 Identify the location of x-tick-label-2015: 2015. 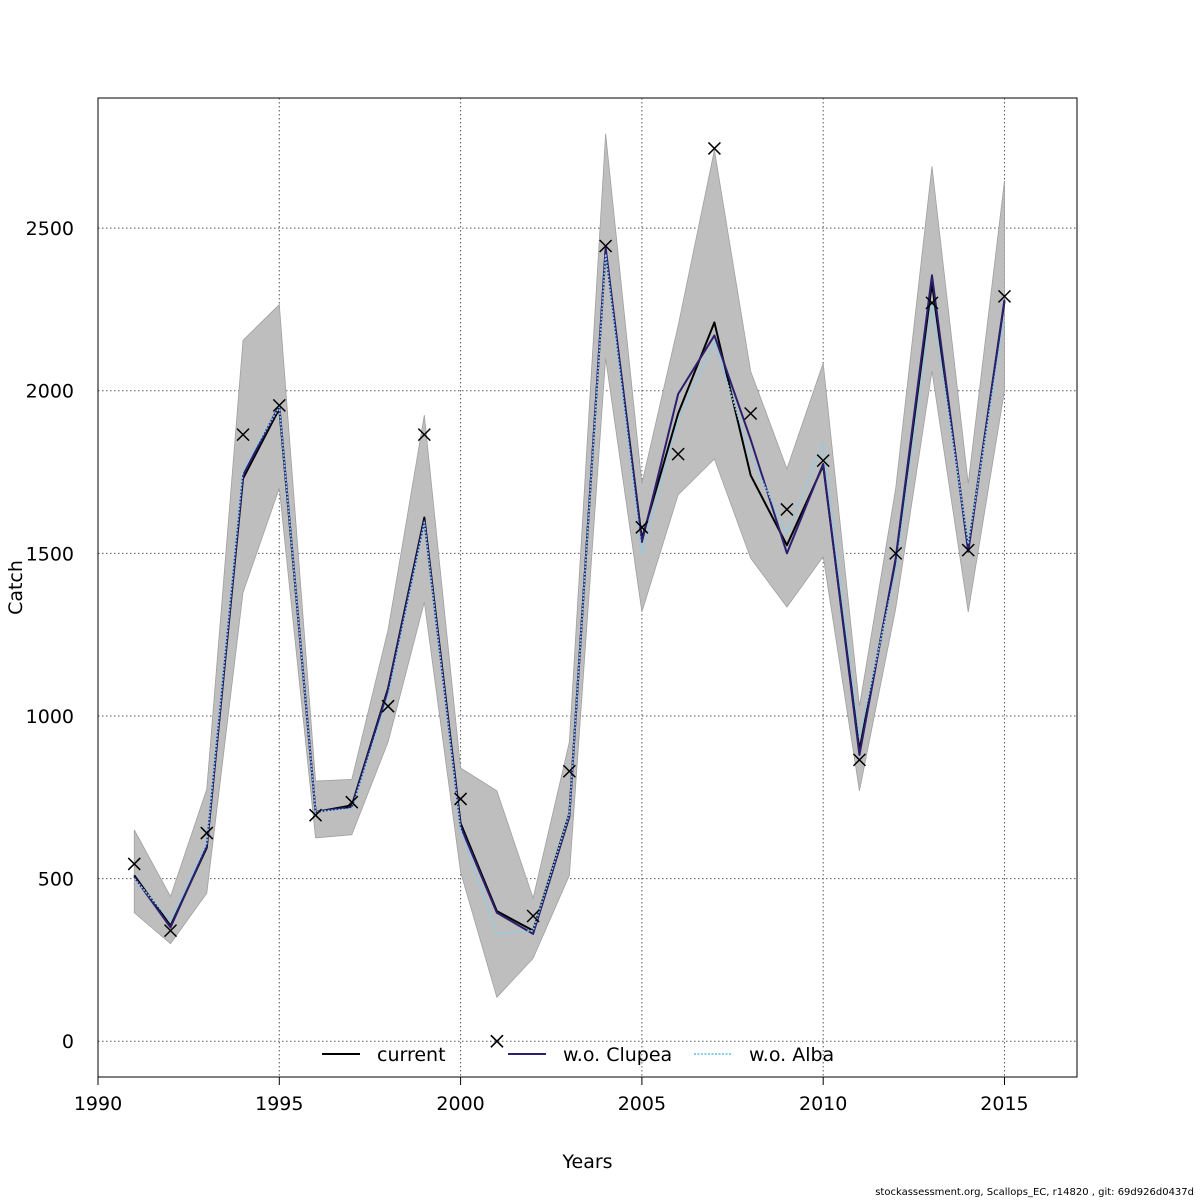
(1004, 1104).